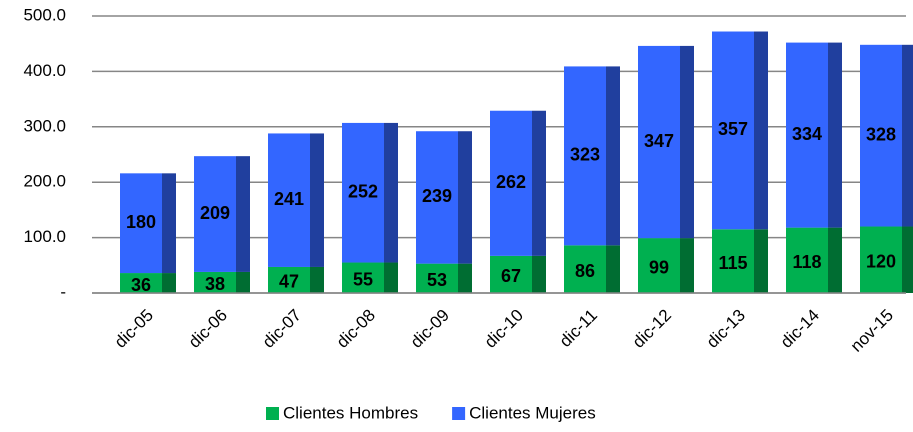 The width and height of the screenshot is (913, 432). I want to click on value-label: 53, so click(437, 280).